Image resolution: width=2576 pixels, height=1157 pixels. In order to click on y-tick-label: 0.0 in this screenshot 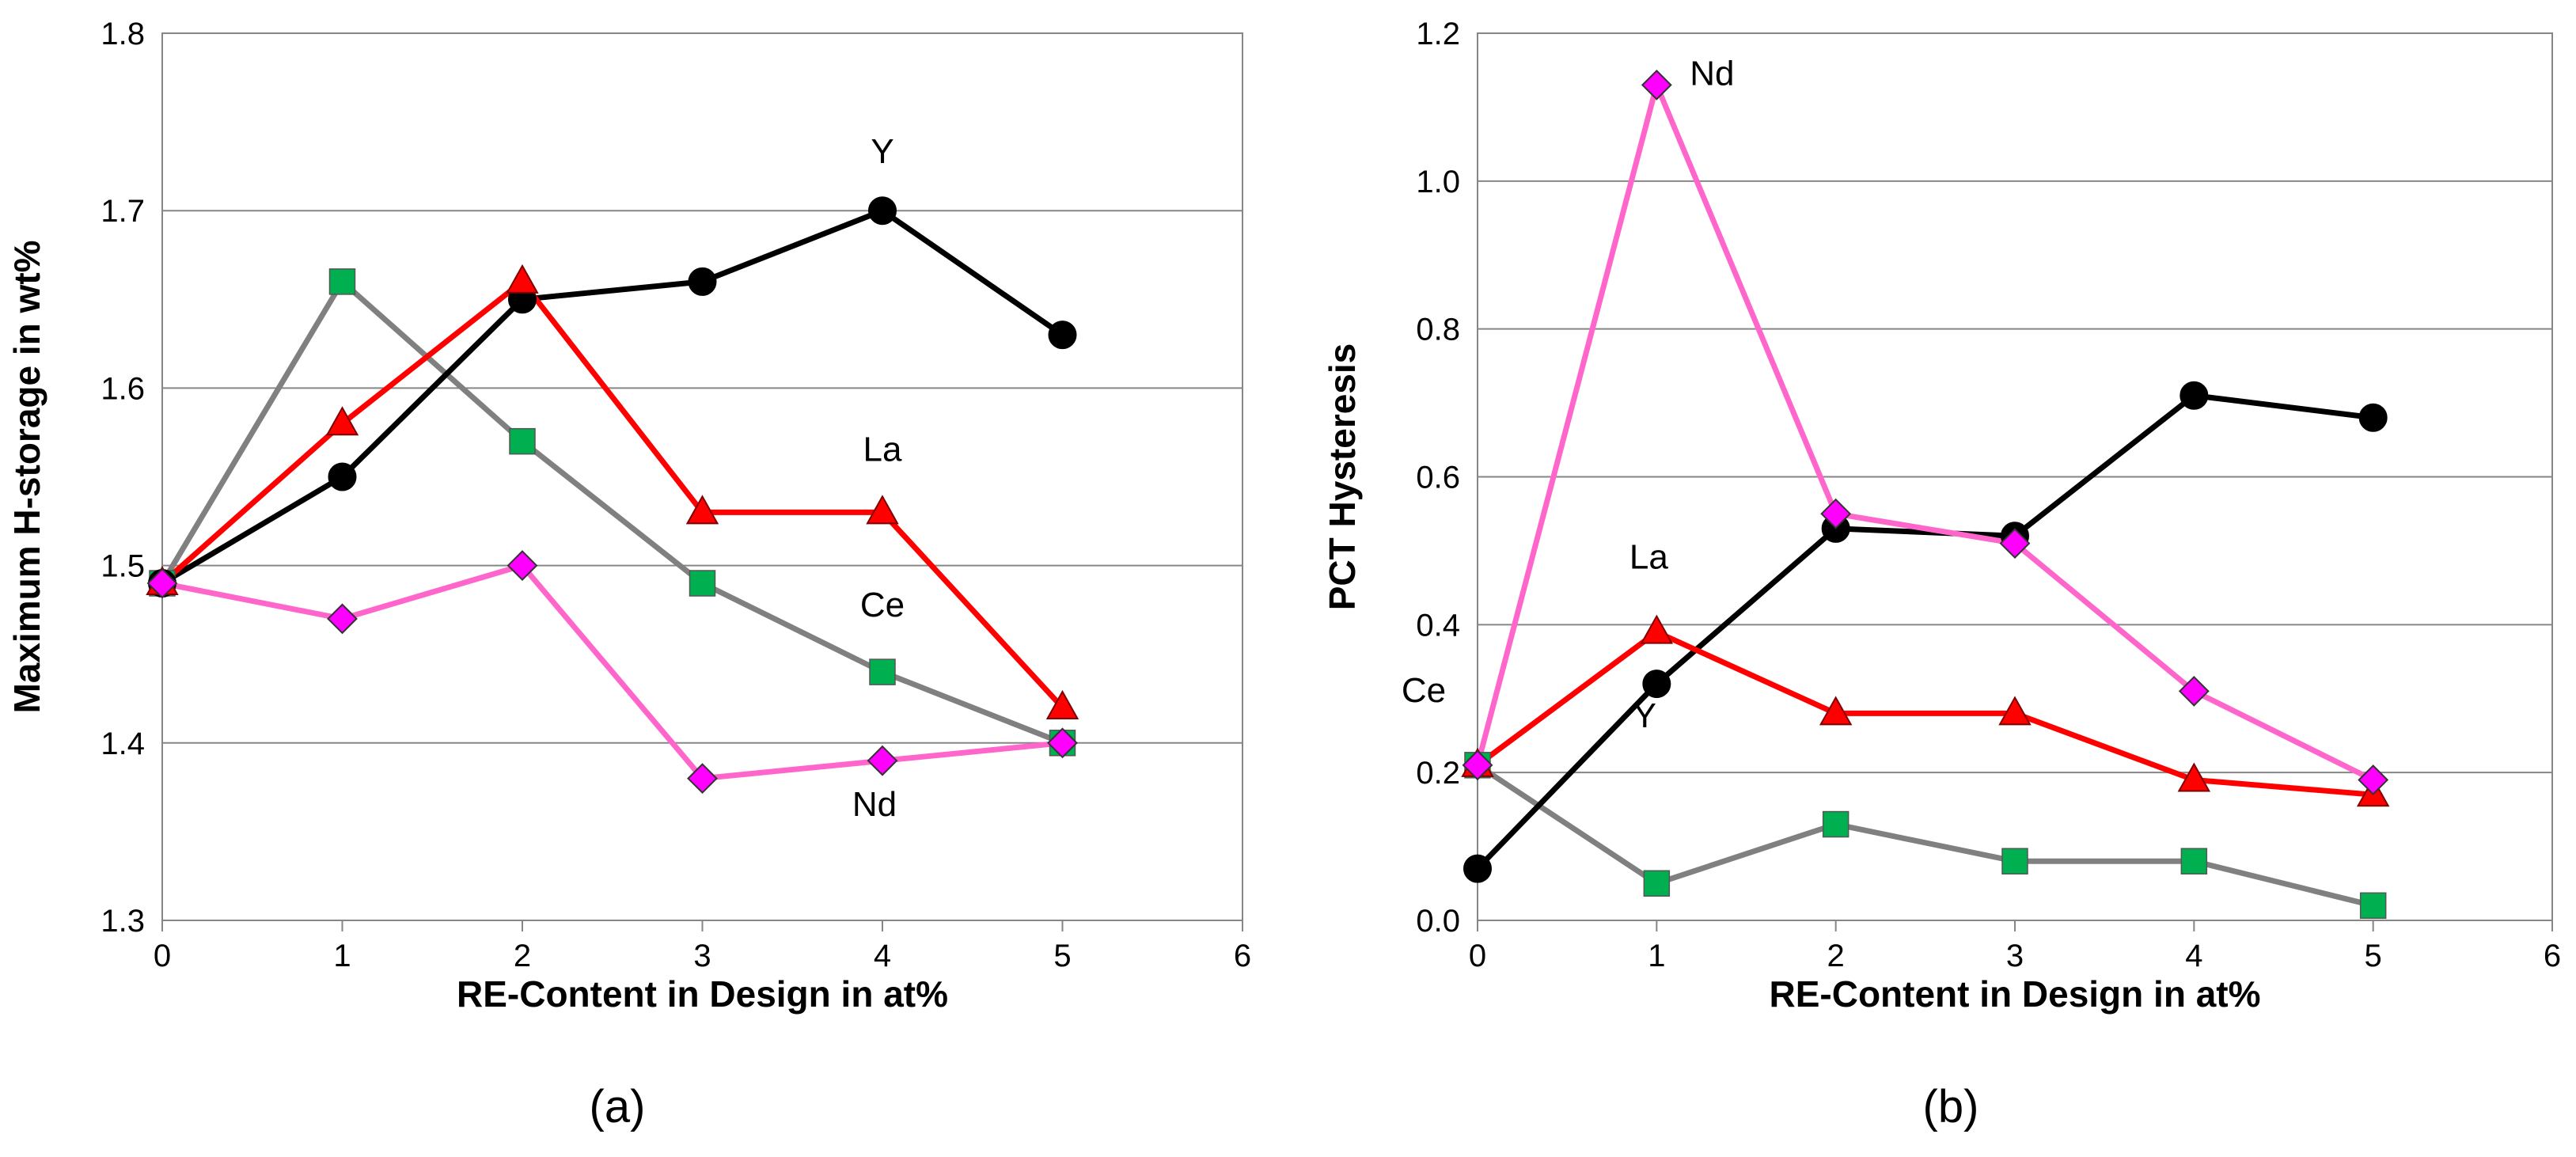, I will do `click(1438, 922)`.